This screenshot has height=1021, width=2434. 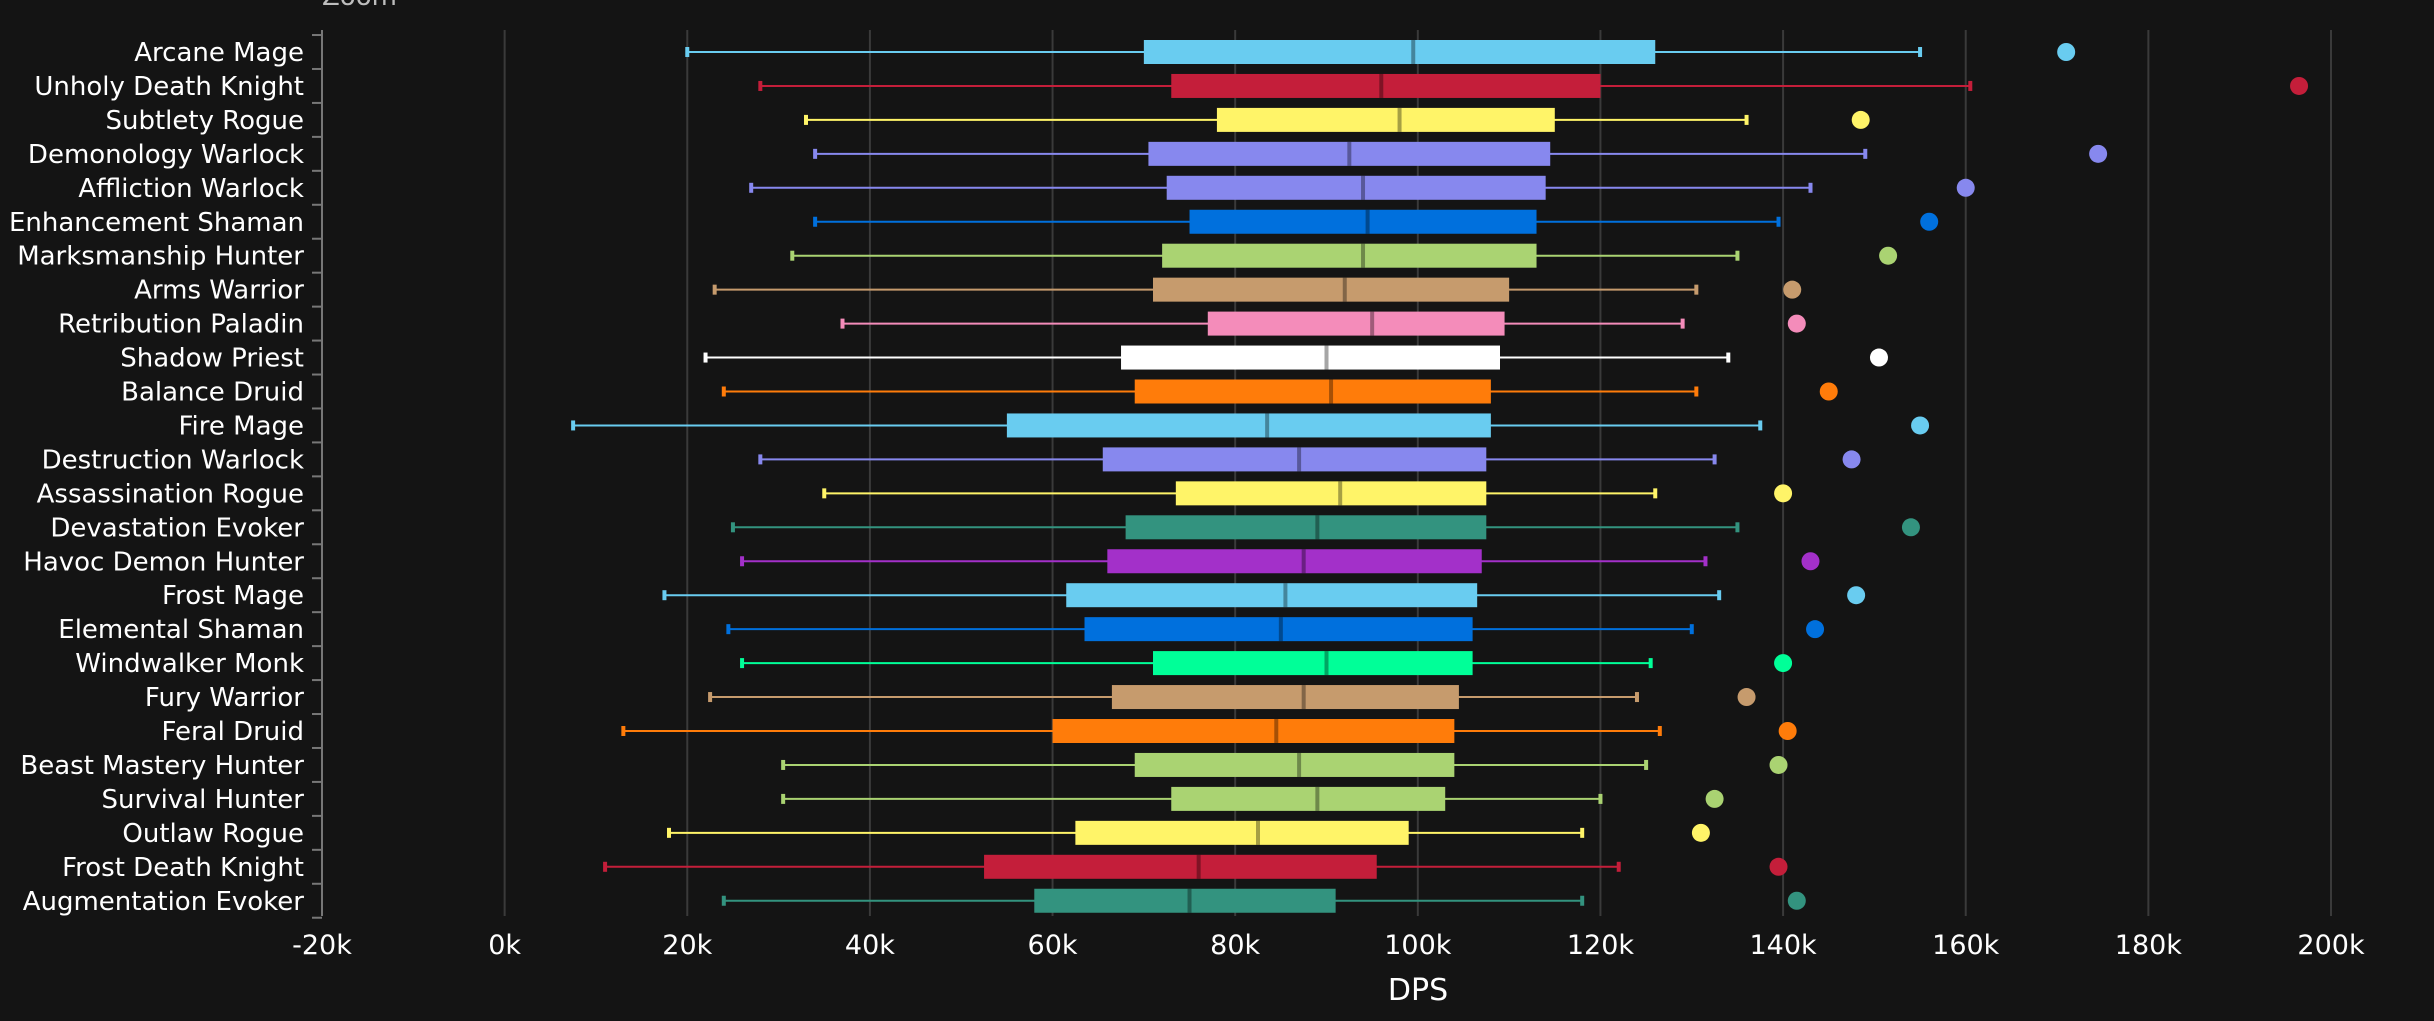 What do you see at coordinates (156, 223) in the screenshot?
I see `y-tick-label: Enhancement Shaman` at bounding box center [156, 223].